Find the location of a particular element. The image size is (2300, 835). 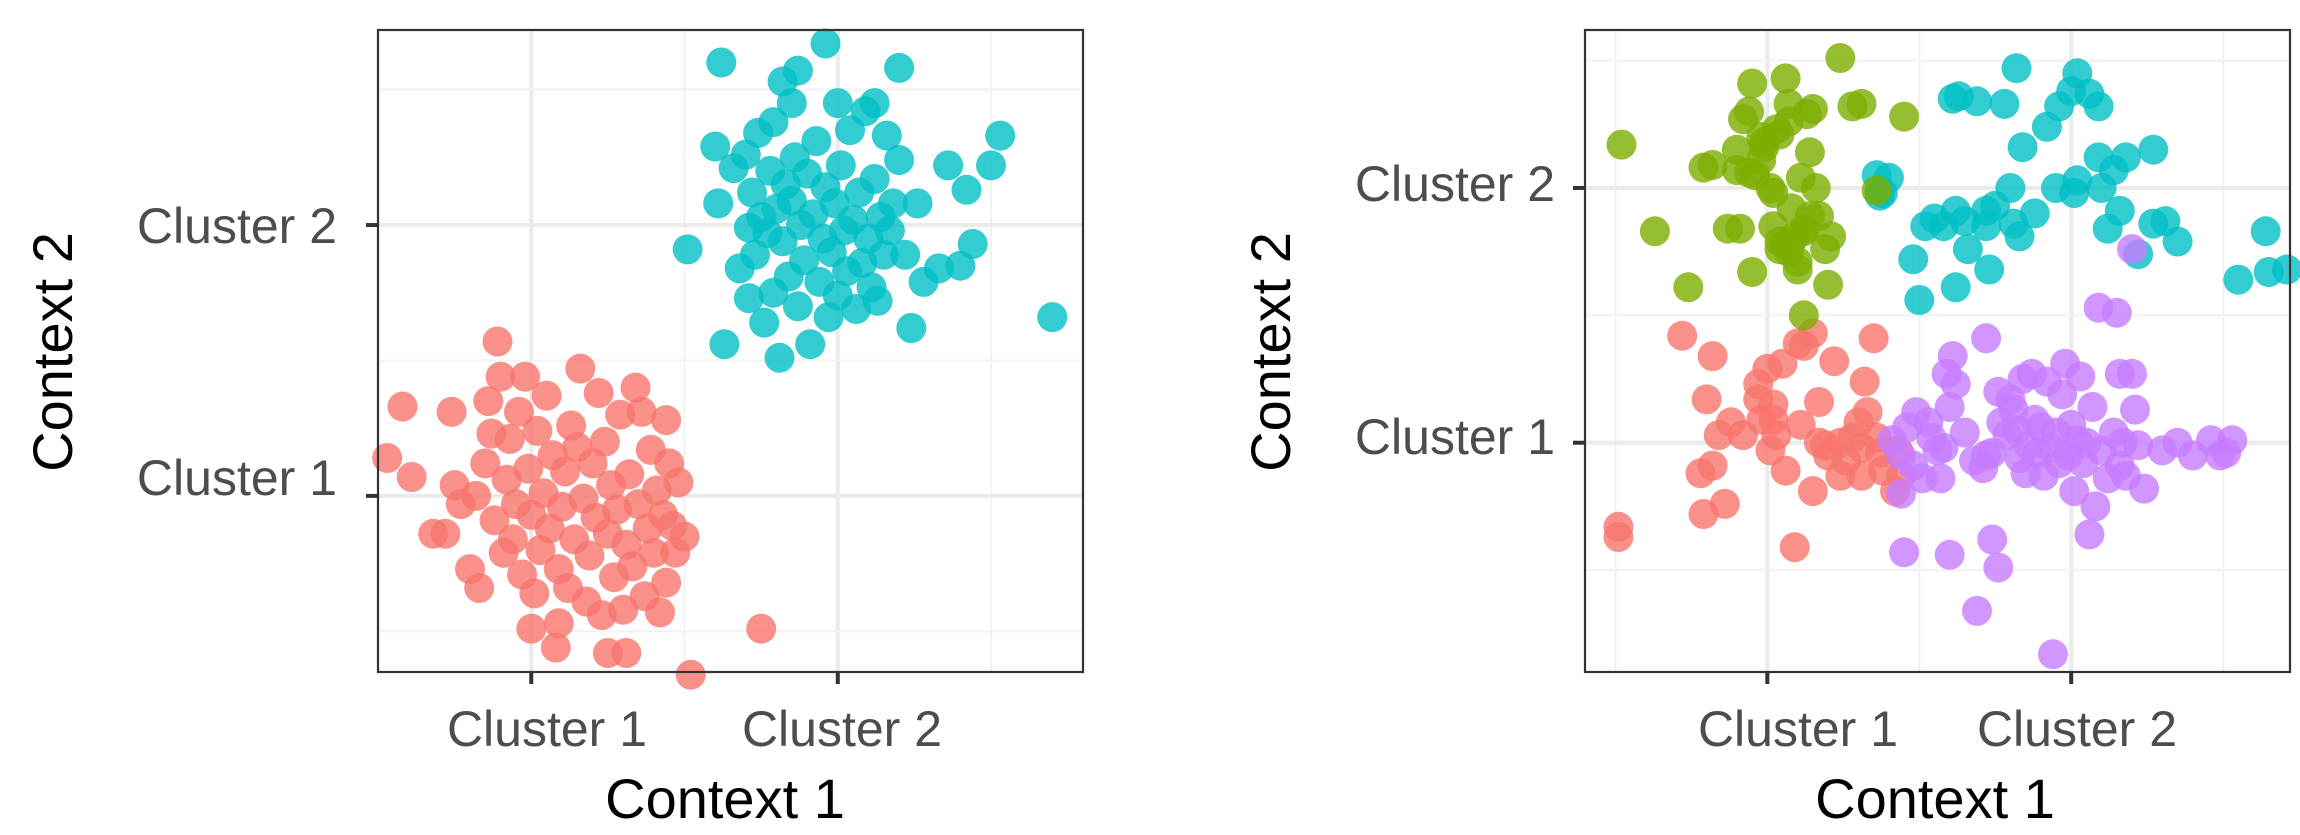

x-tick-label-cluster-1: Cluster 1 is located at coordinates (547, 729).